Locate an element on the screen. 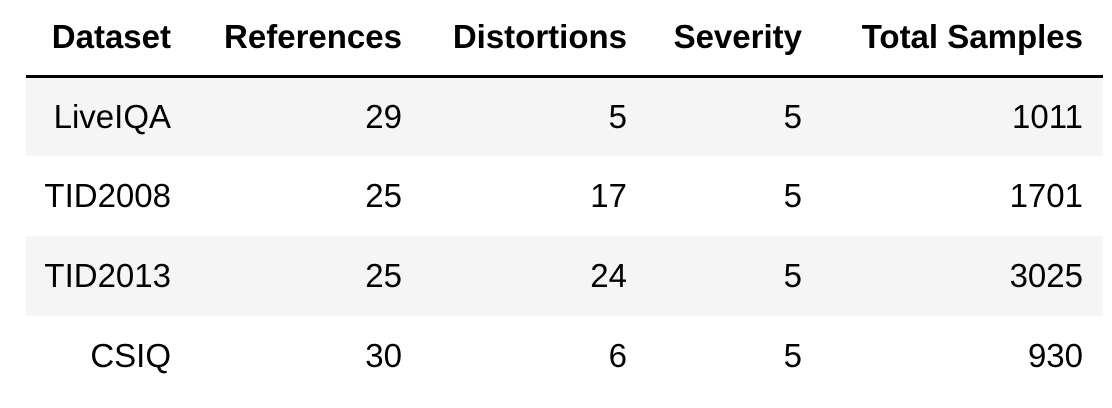 The width and height of the screenshot is (1112, 408). cell-dataset: LiveIQA is located at coordinates (108, 116).